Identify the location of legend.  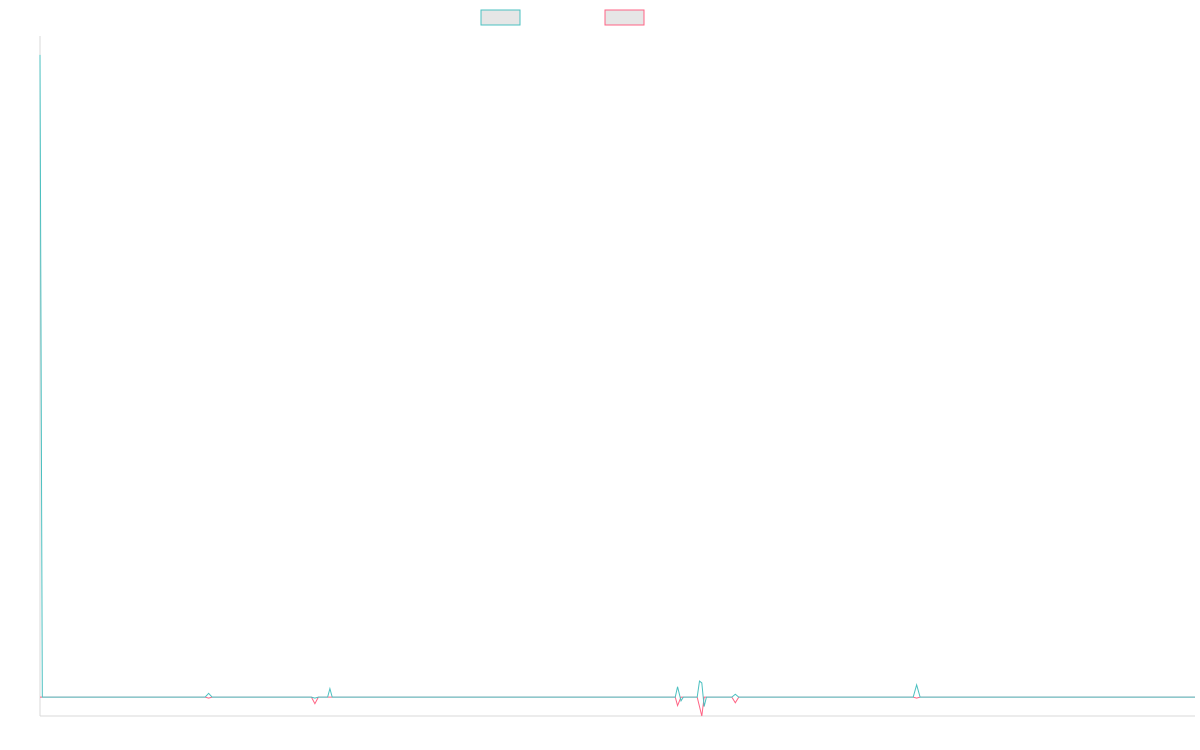
(562, 17).